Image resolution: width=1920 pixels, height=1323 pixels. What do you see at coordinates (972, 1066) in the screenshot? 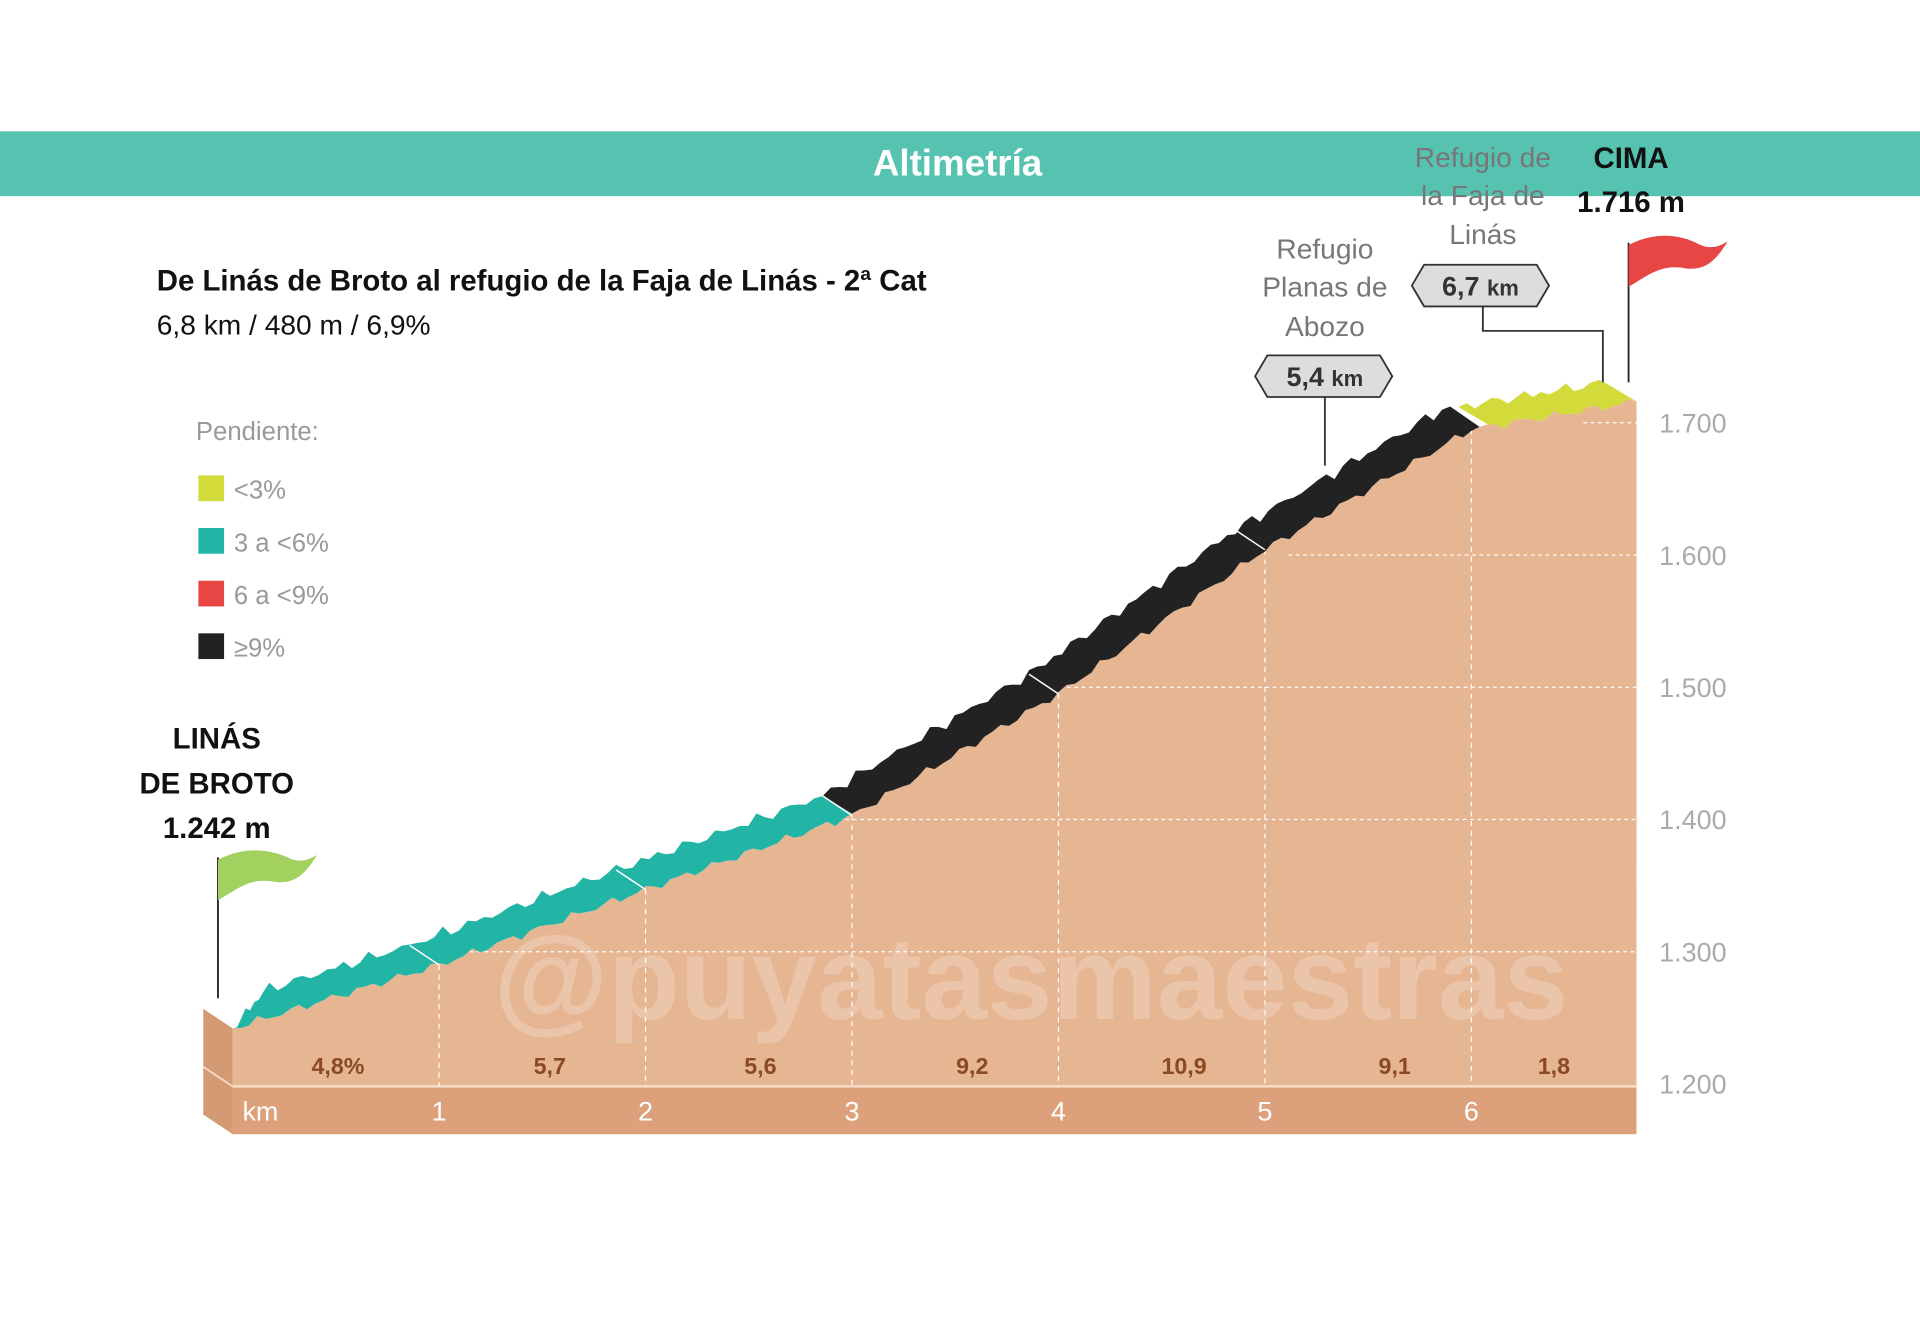
I see `gradient-label: 9,2` at bounding box center [972, 1066].